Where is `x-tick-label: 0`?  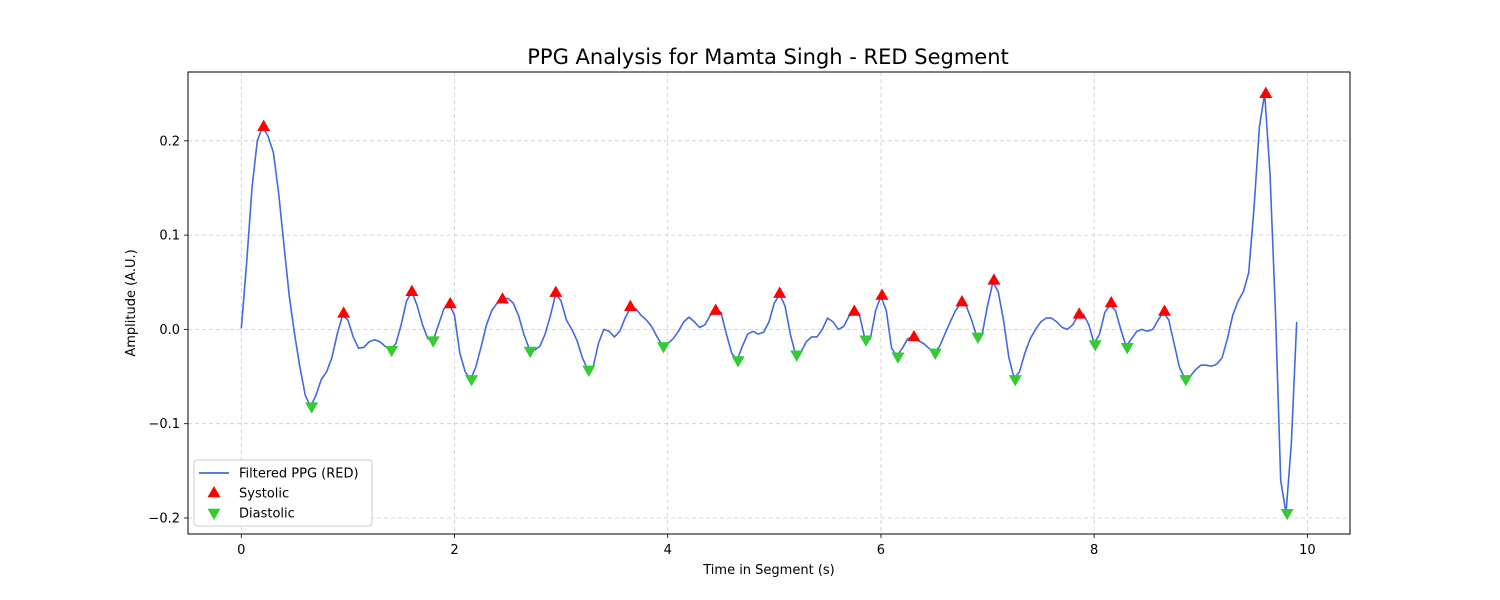 x-tick-label: 0 is located at coordinates (241, 550).